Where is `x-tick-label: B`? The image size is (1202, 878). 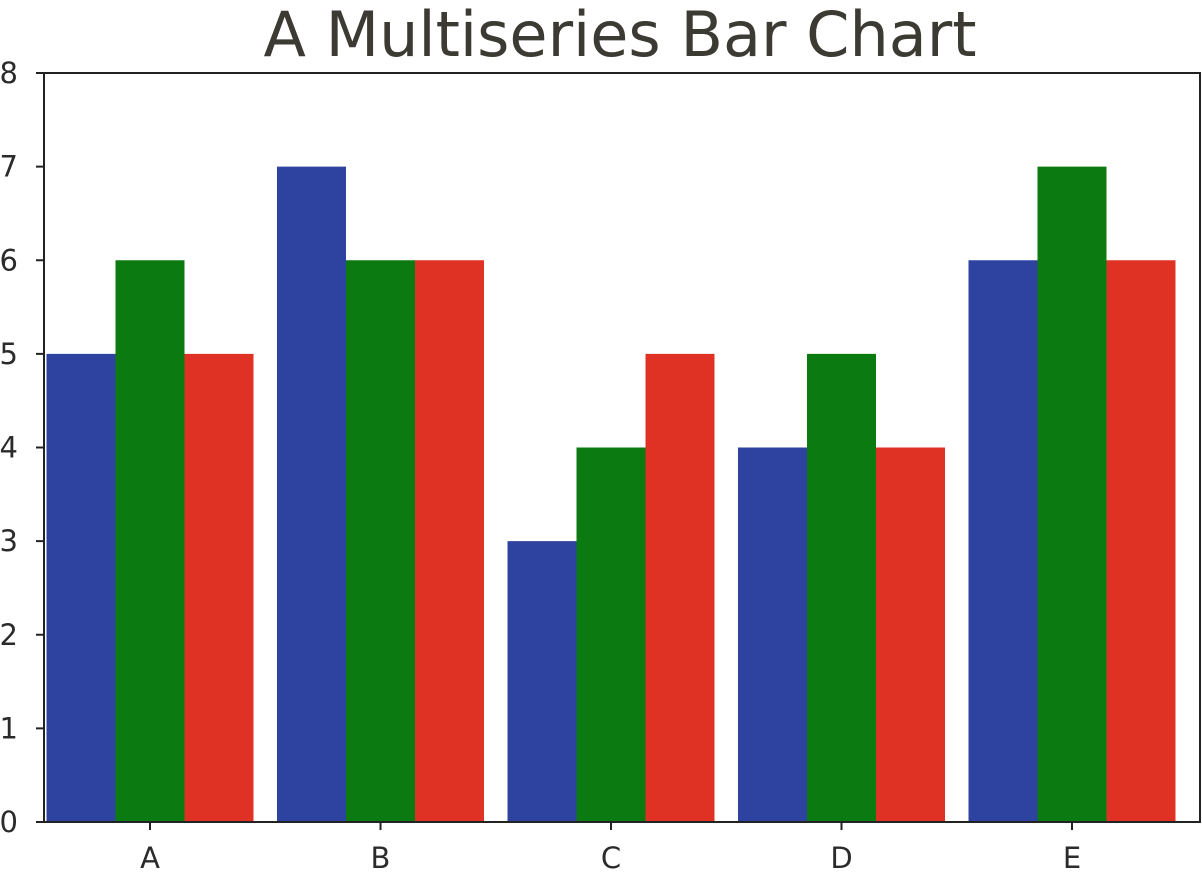
x-tick-label: B is located at coordinates (381, 858).